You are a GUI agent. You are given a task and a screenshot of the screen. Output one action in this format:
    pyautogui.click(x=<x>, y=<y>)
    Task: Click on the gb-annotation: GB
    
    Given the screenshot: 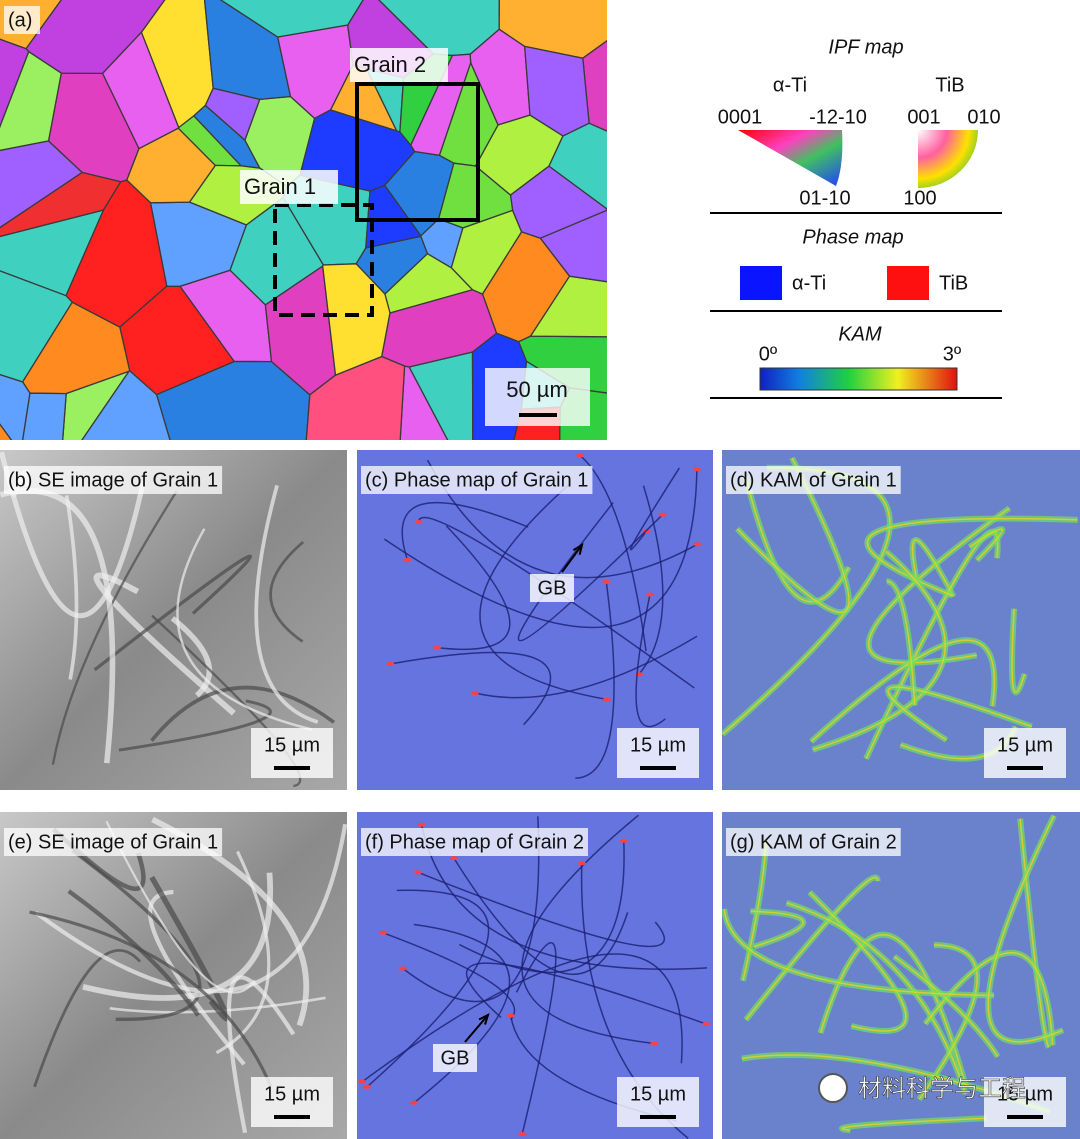 What is the action you would take?
    pyautogui.click(x=455, y=1058)
    